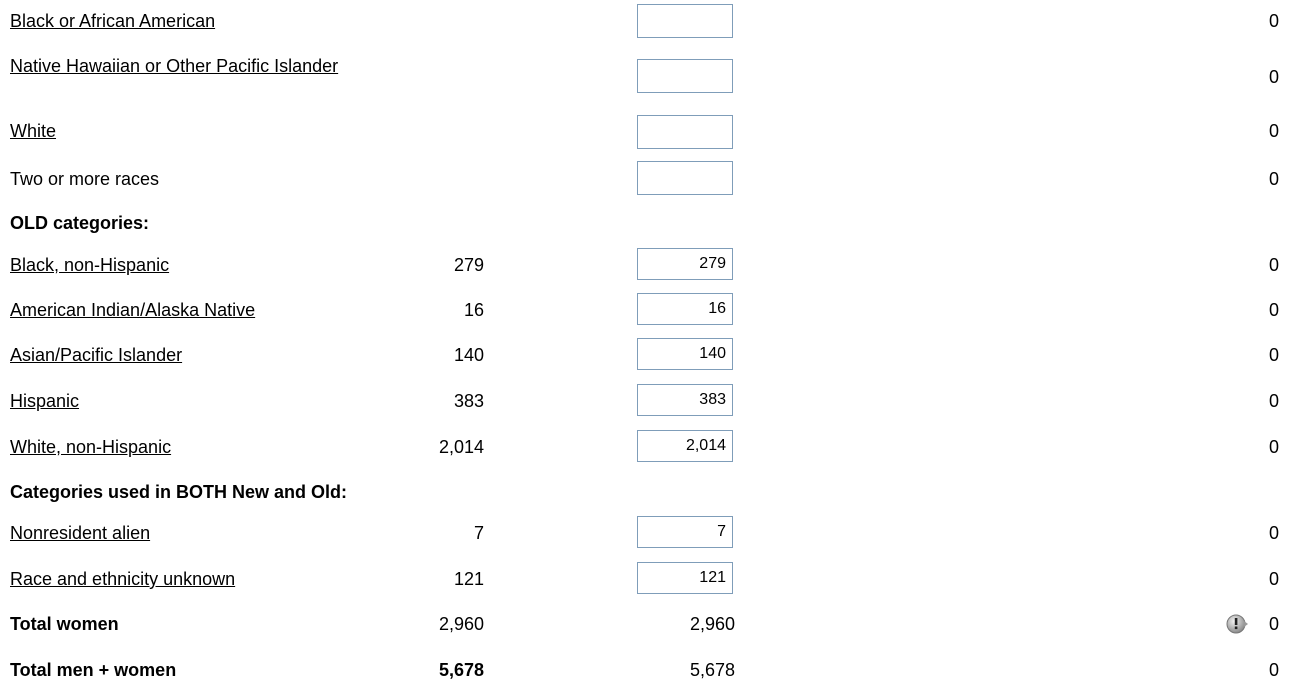 This screenshot has width=1291, height=696. What do you see at coordinates (712, 624) in the screenshot?
I see `current-value: 2,960` at bounding box center [712, 624].